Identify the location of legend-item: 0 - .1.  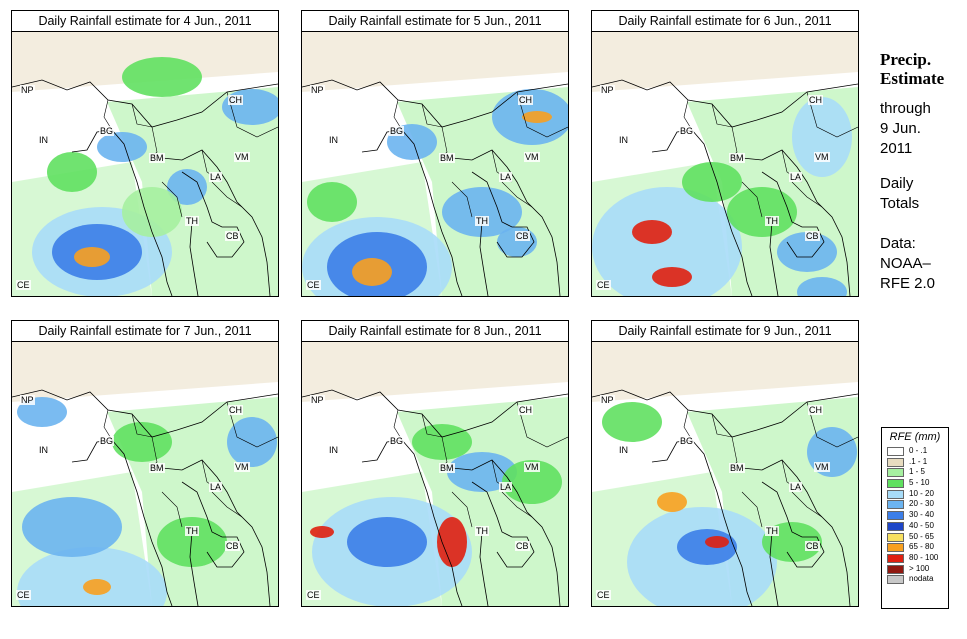
(915, 451).